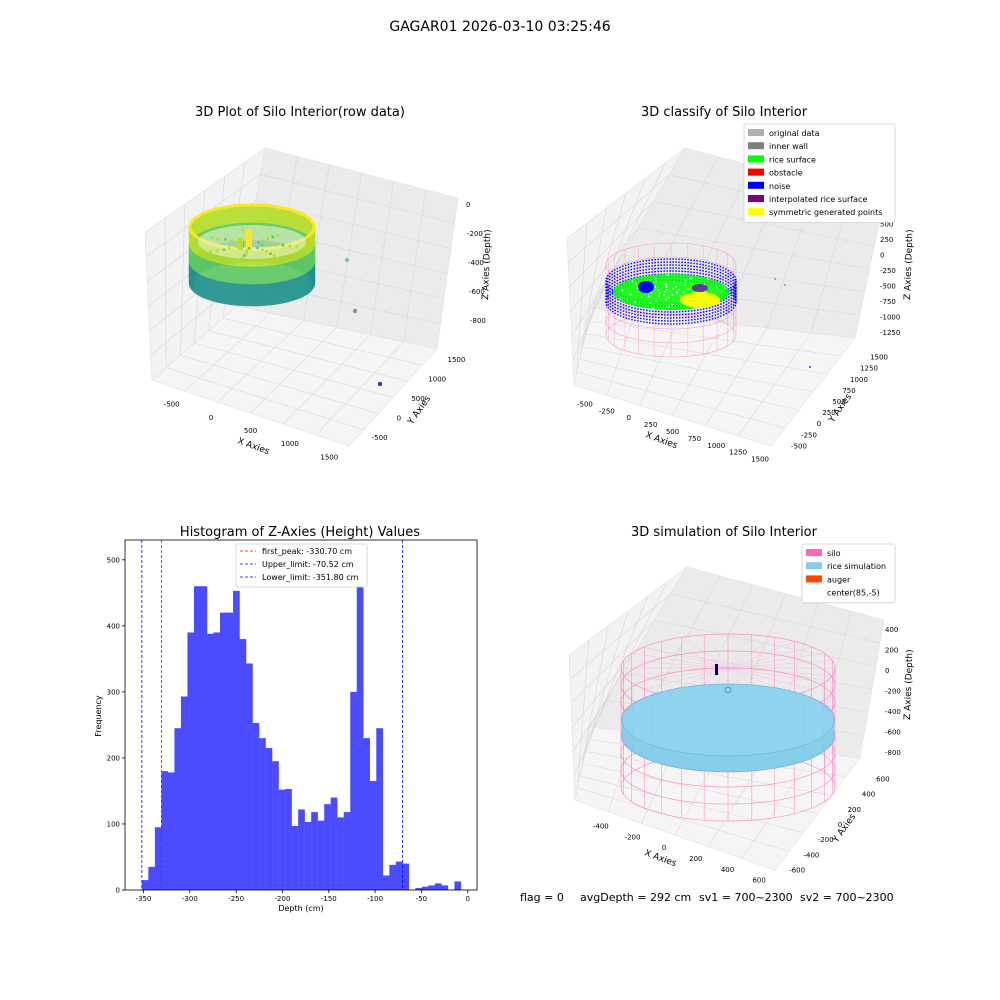  Describe the element at coordinates (891, 651) in the screenshot. I see `panel-sim-z-tick-label: 200` at that location.